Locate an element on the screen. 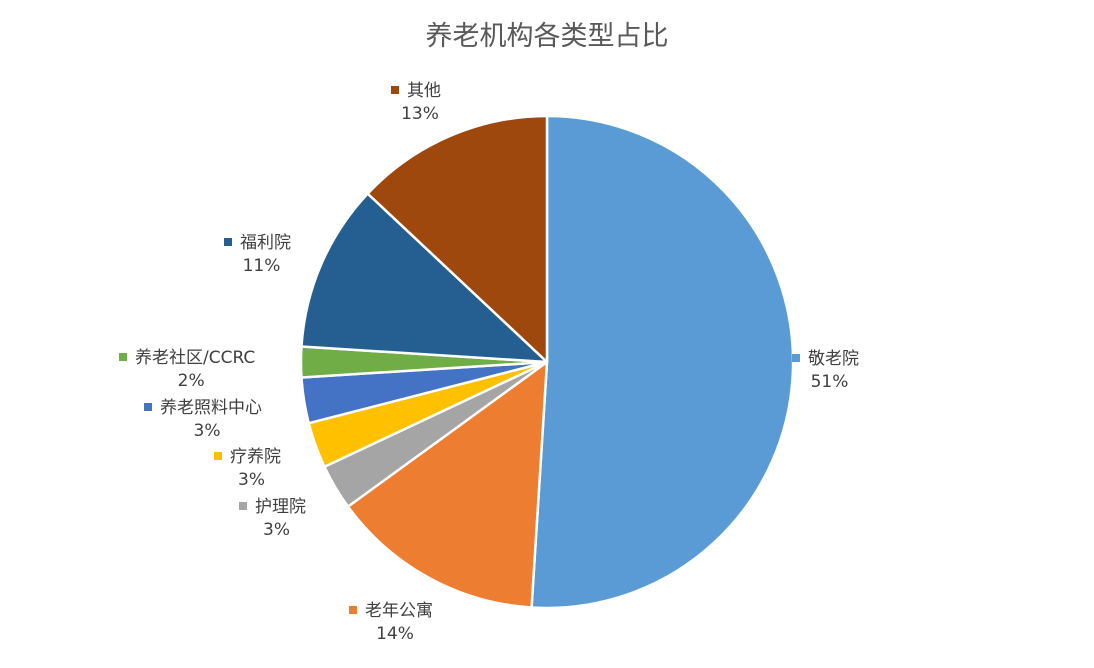  slice-percent-label: 14% is located at coordinates (395, 634).